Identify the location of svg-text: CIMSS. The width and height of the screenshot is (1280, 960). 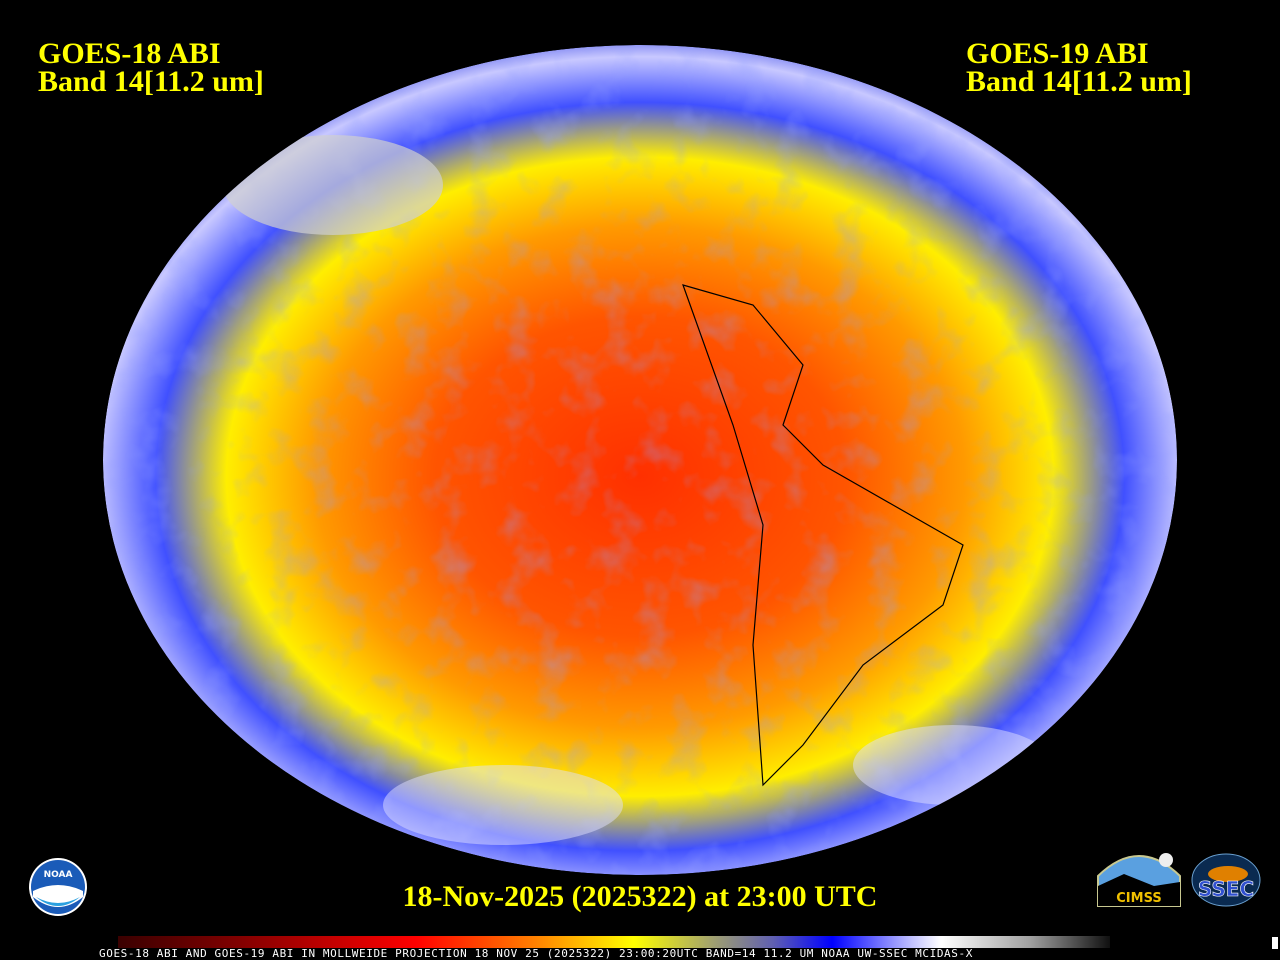
(1138, 898).